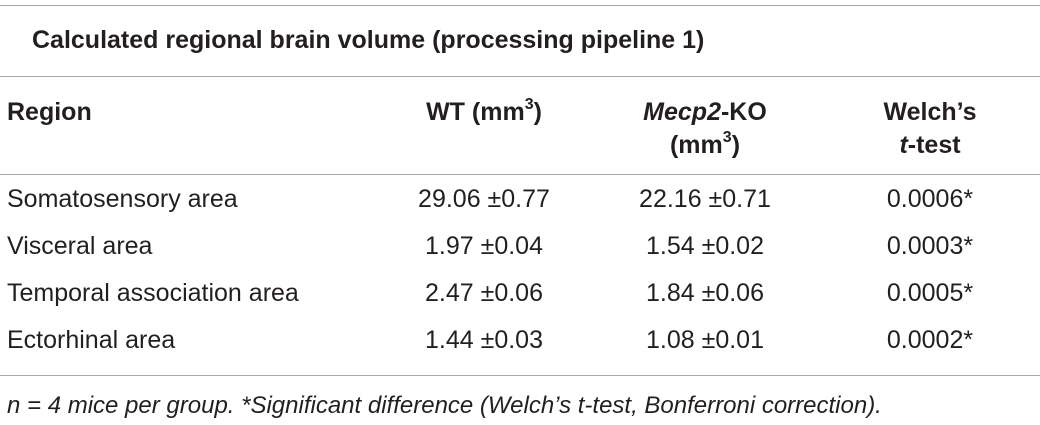  Describe the element at coordinates (153, 293) in the screenshot. I see `cell-region: Temporal association area` at that location.